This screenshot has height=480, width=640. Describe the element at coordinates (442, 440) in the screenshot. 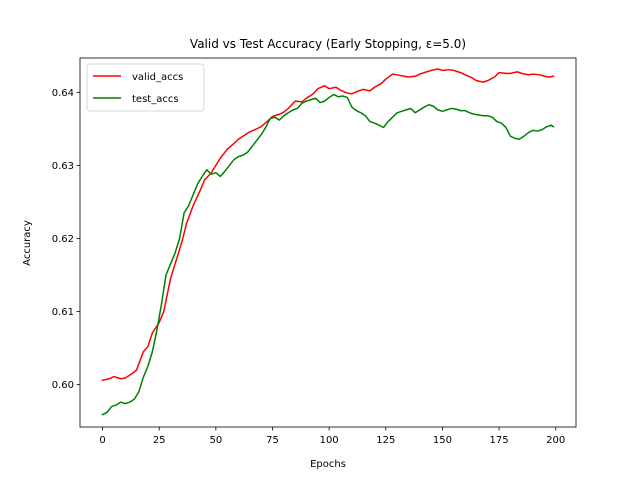

I see `x-tick-label: 150` at that location.